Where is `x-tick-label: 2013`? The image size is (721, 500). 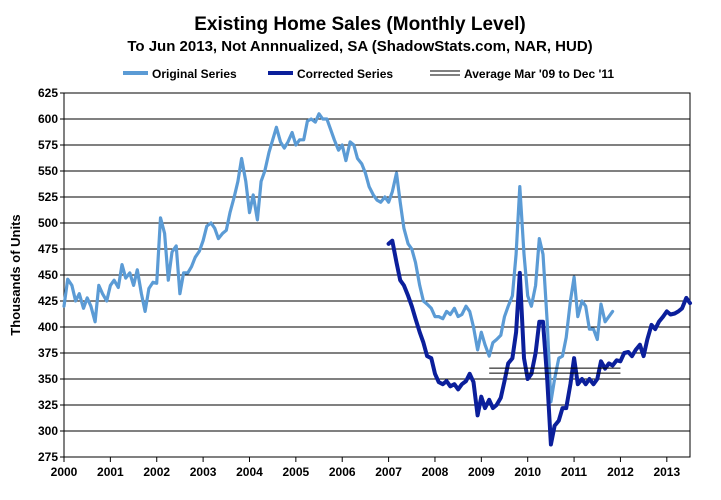
x-tick-label: 2013 is located at coordinates (666, 472).